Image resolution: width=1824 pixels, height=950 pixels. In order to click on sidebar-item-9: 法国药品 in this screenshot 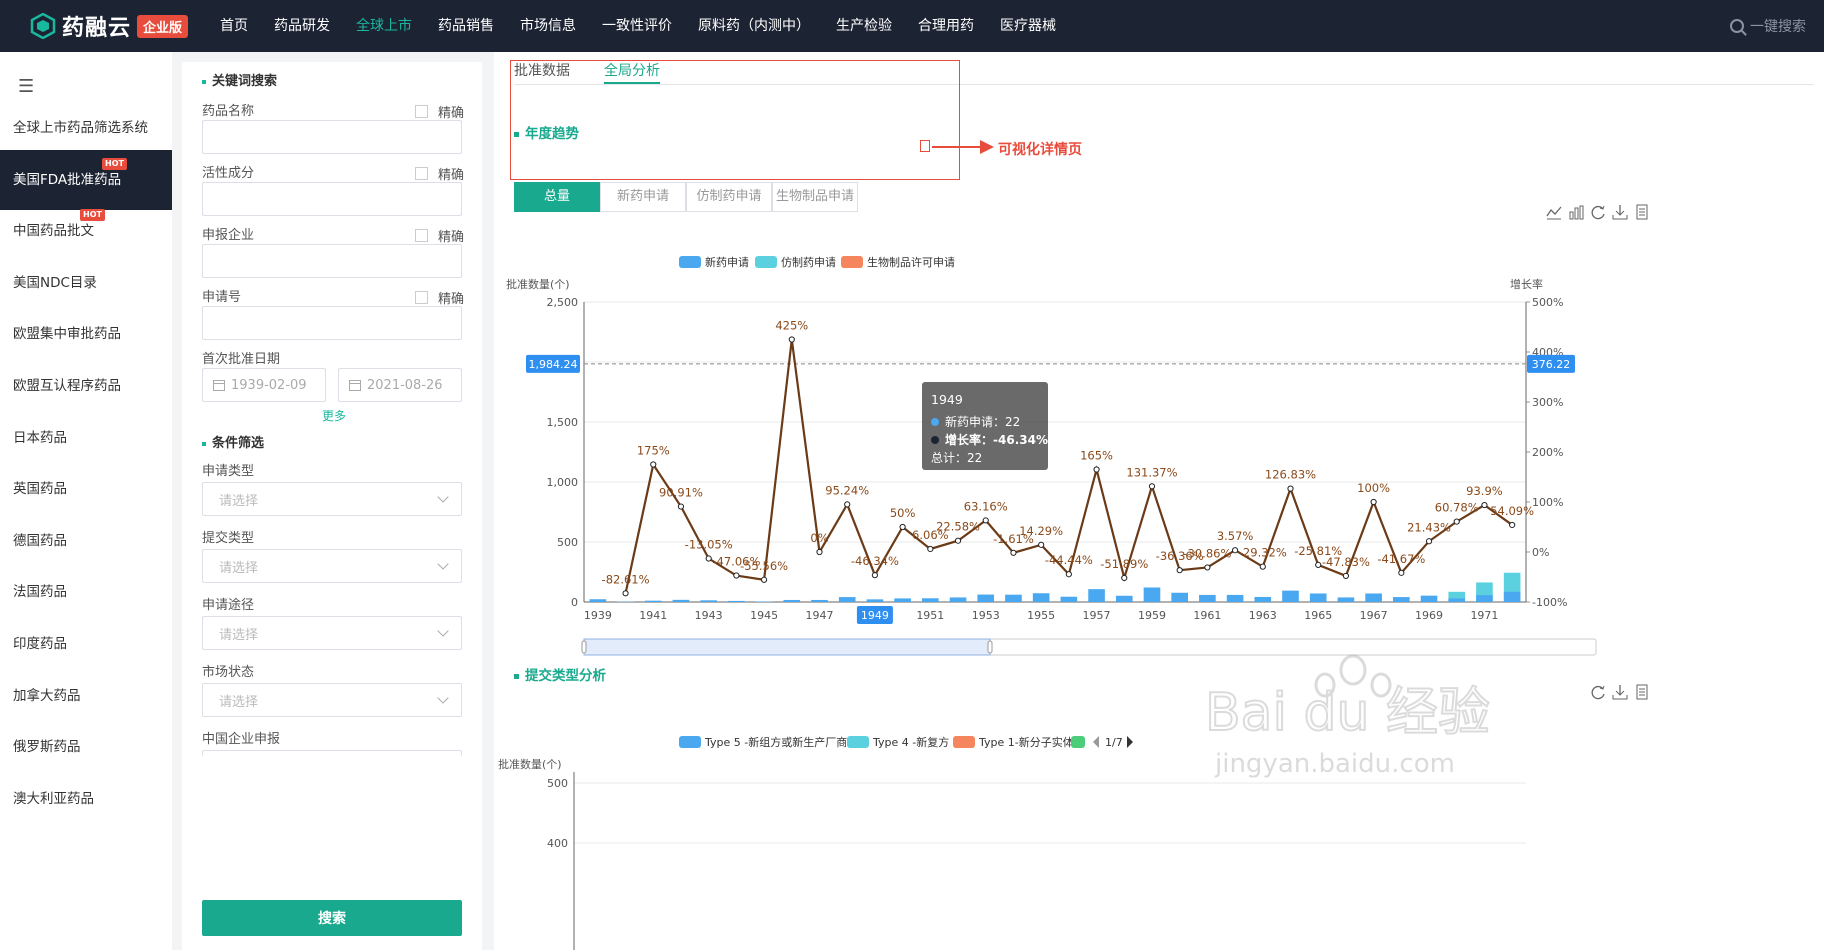, I will do `click(86, 592)`.